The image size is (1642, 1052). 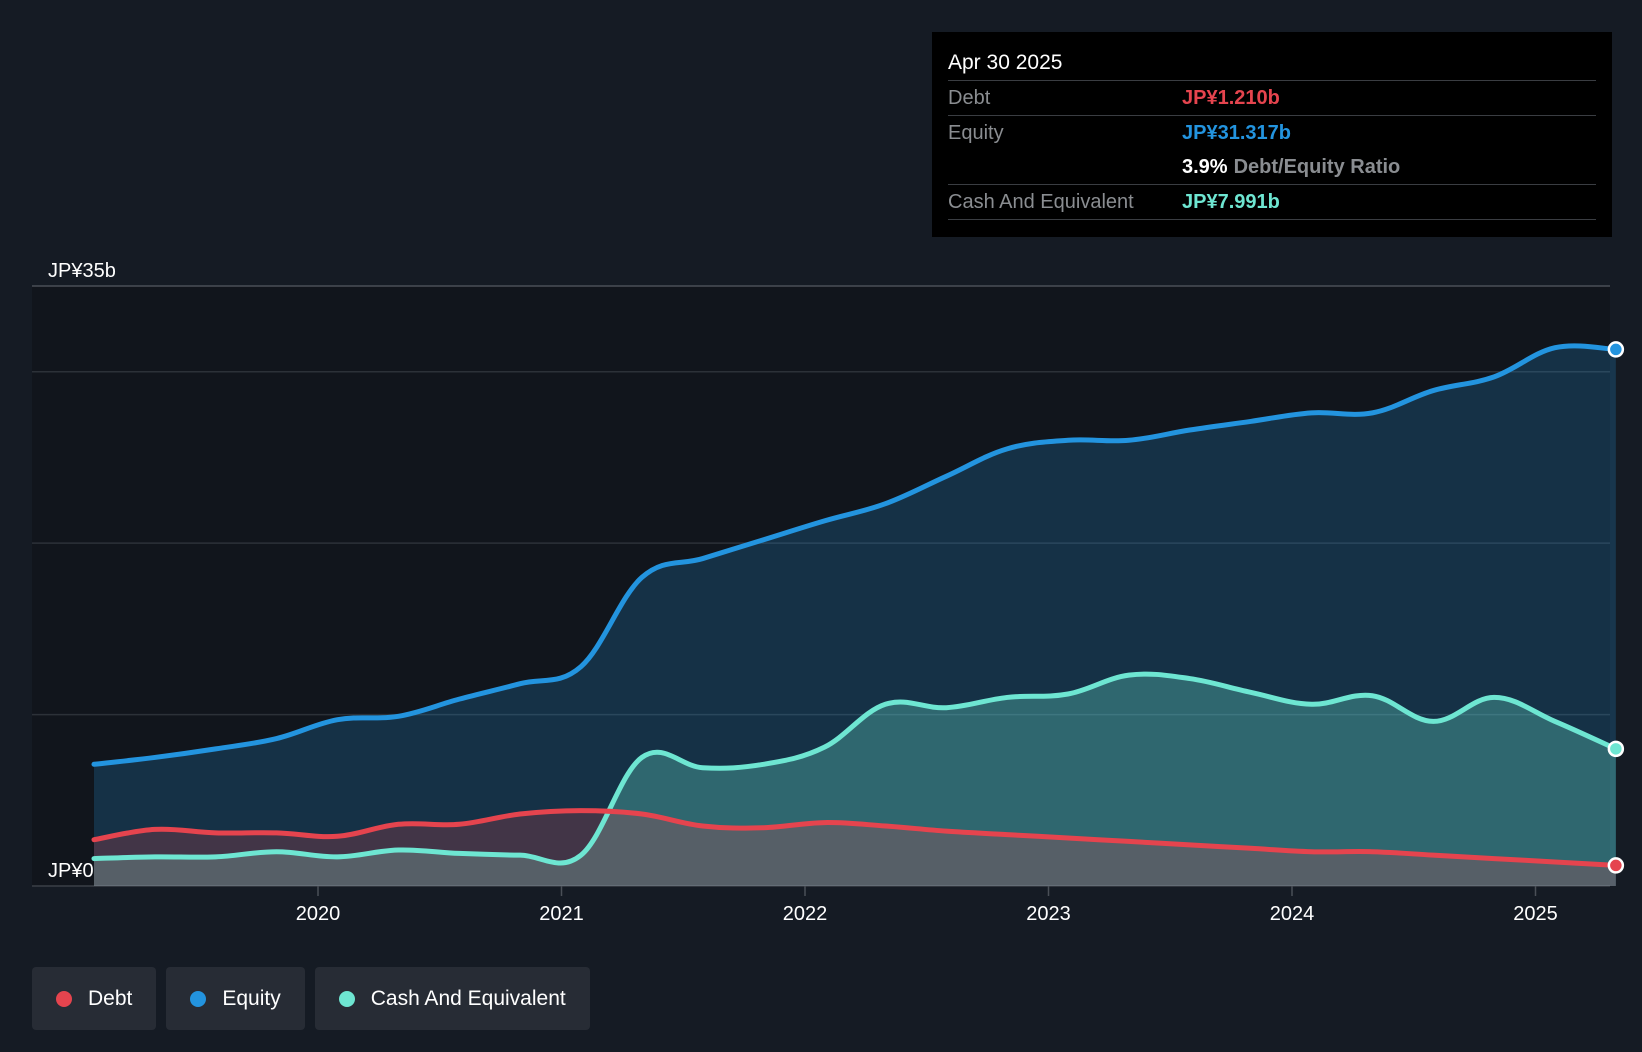 What do you see at coordinates (1231, 201) in the screenshot?
I see `tooltip-cash-value: JP¥7.991b` at bounding box center [1231, 201].